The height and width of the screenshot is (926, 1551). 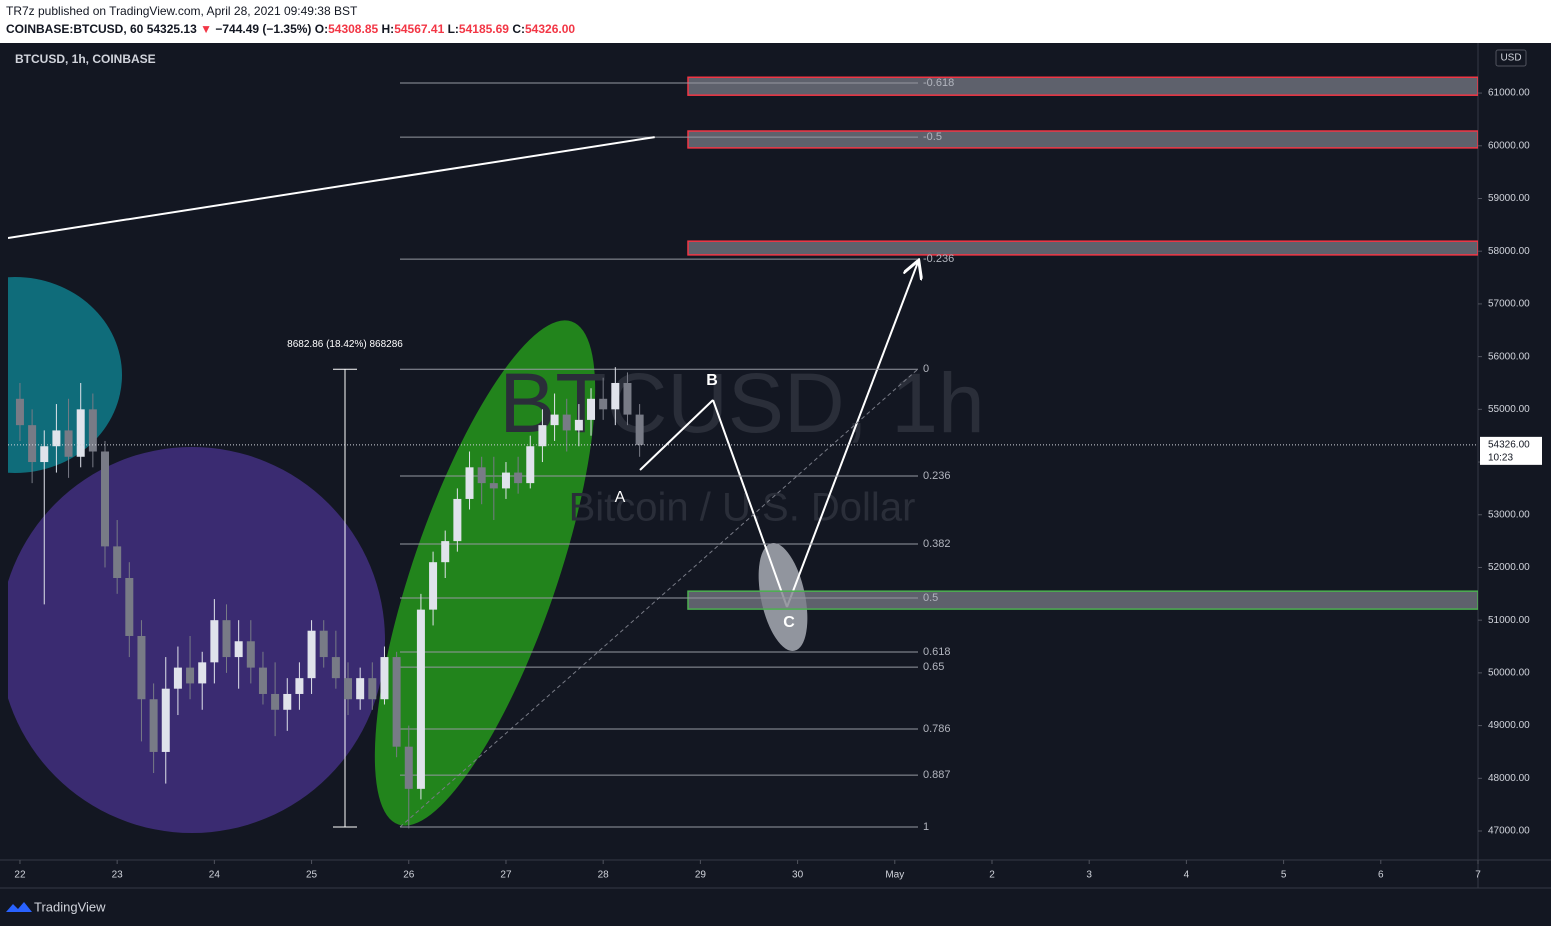 What do you see at coordinates (409, 875) in the screenshot?
I see `x-tick-label: 26` at bounding box center [409, 875].